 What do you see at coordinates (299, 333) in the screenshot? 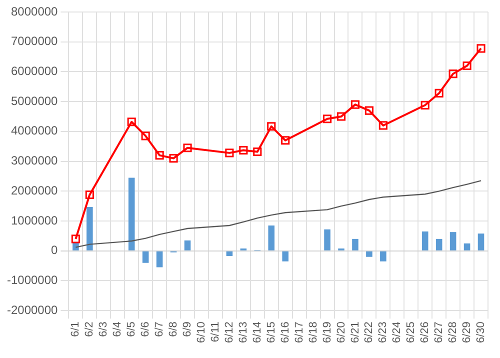
I see `x-tick-label: 6/17` at bounding box center [299, 333].